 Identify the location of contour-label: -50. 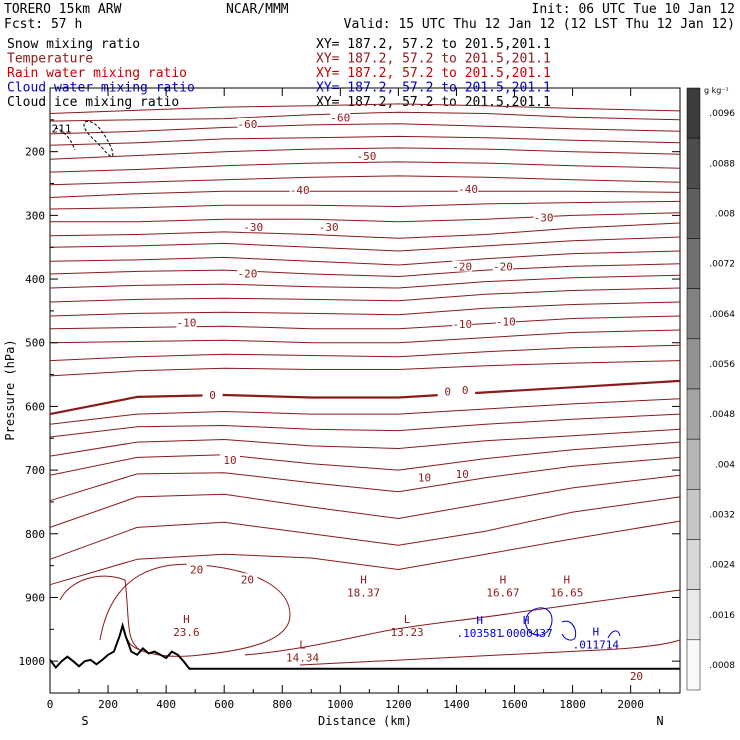
(367, 156).